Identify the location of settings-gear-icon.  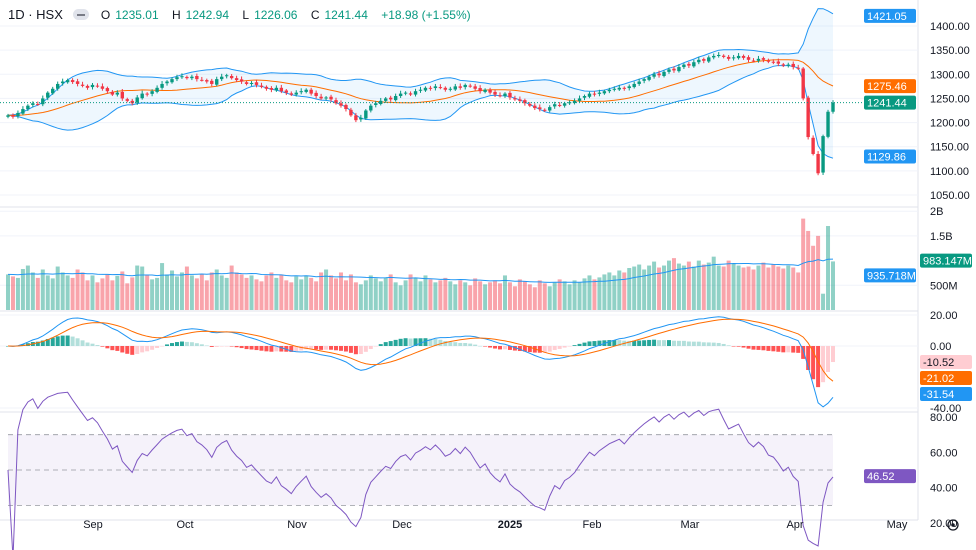
(953, 525).